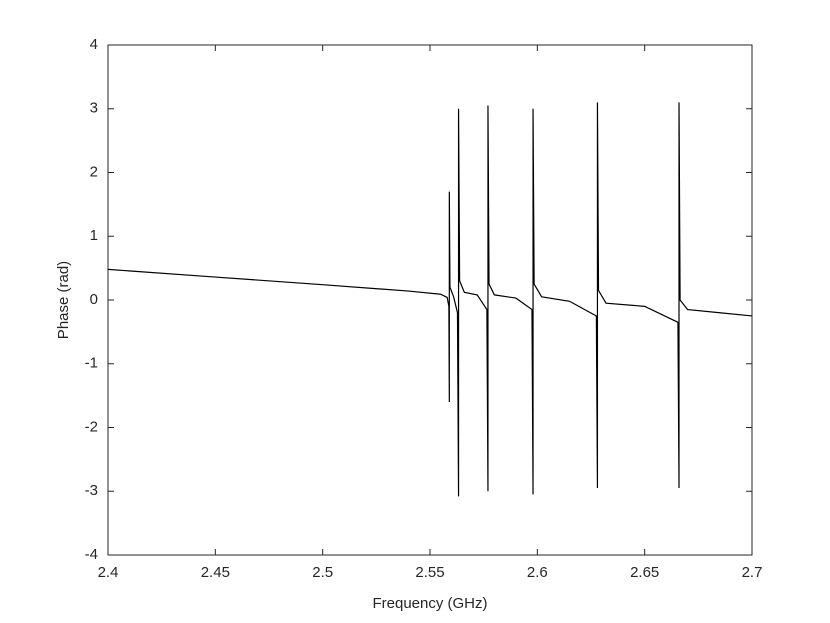  I want to click on x-tick-label: 2.45, so click(215, 572).